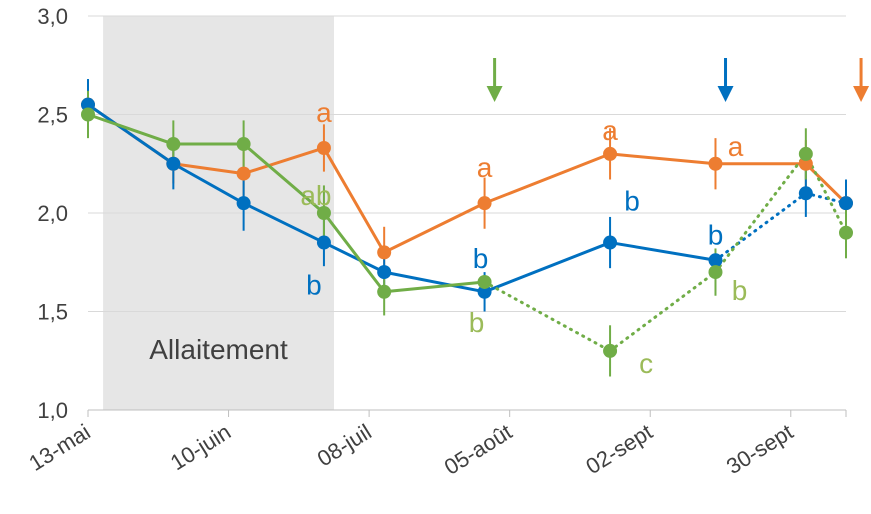 The image size is (871, 514). Describe the element at coordinates (759, 449) in the screenshot. I see `x-tick-label: 30-sept` at that location.